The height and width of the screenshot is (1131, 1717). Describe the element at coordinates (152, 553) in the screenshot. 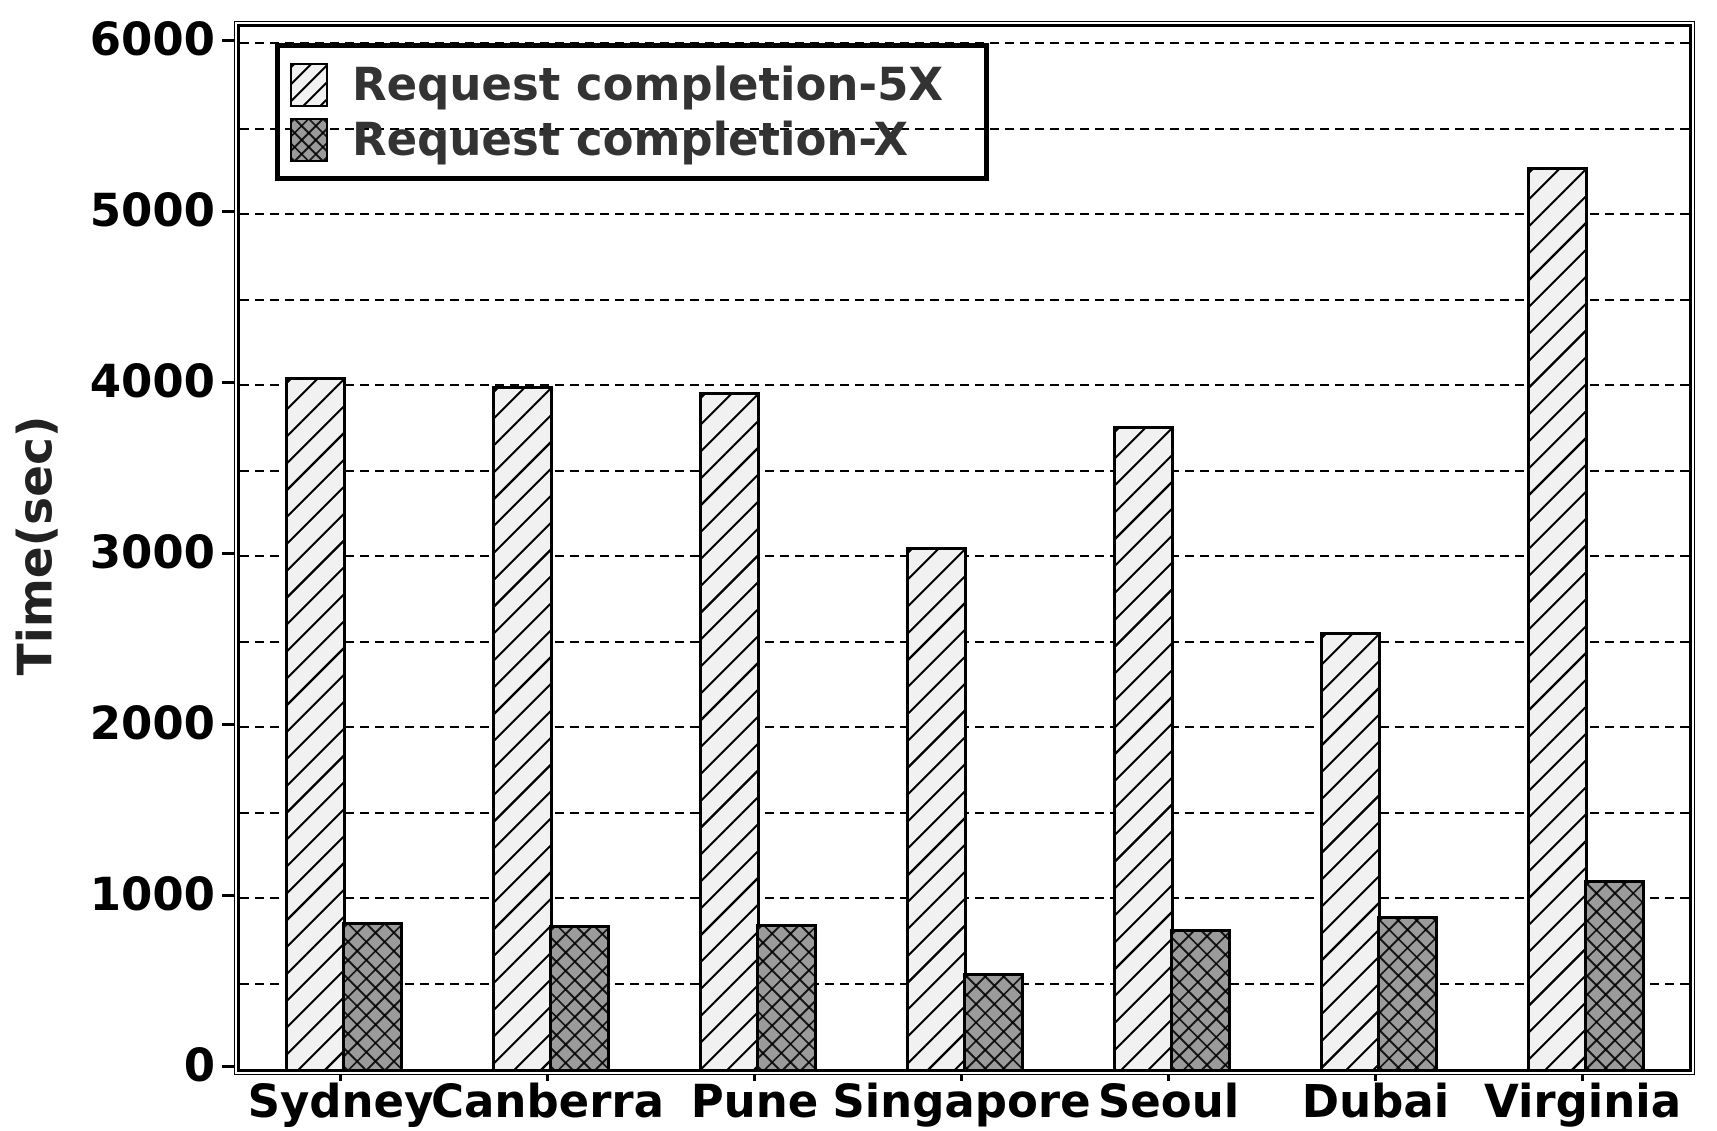

I see `y-tick-label-3000: 3000` at that location.